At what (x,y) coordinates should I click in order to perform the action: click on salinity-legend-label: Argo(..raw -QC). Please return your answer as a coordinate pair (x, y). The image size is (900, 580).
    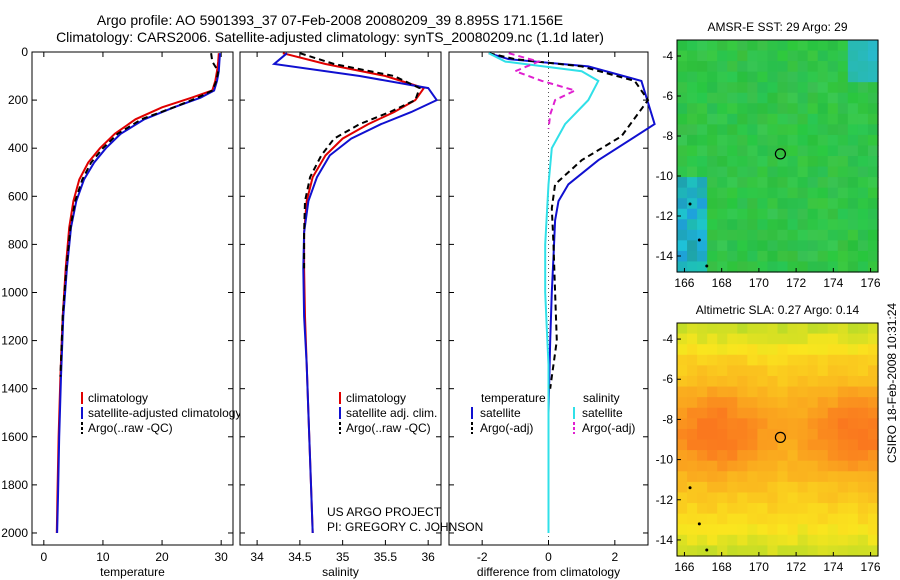
    Looking at the image, I should click on (388, 428).